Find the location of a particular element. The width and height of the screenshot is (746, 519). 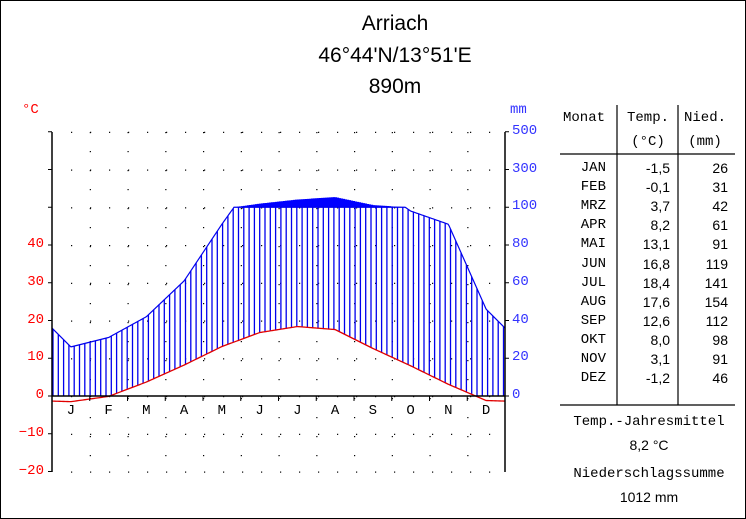

table-row: APR 8,2 61 is located at coordinates (651, 226).